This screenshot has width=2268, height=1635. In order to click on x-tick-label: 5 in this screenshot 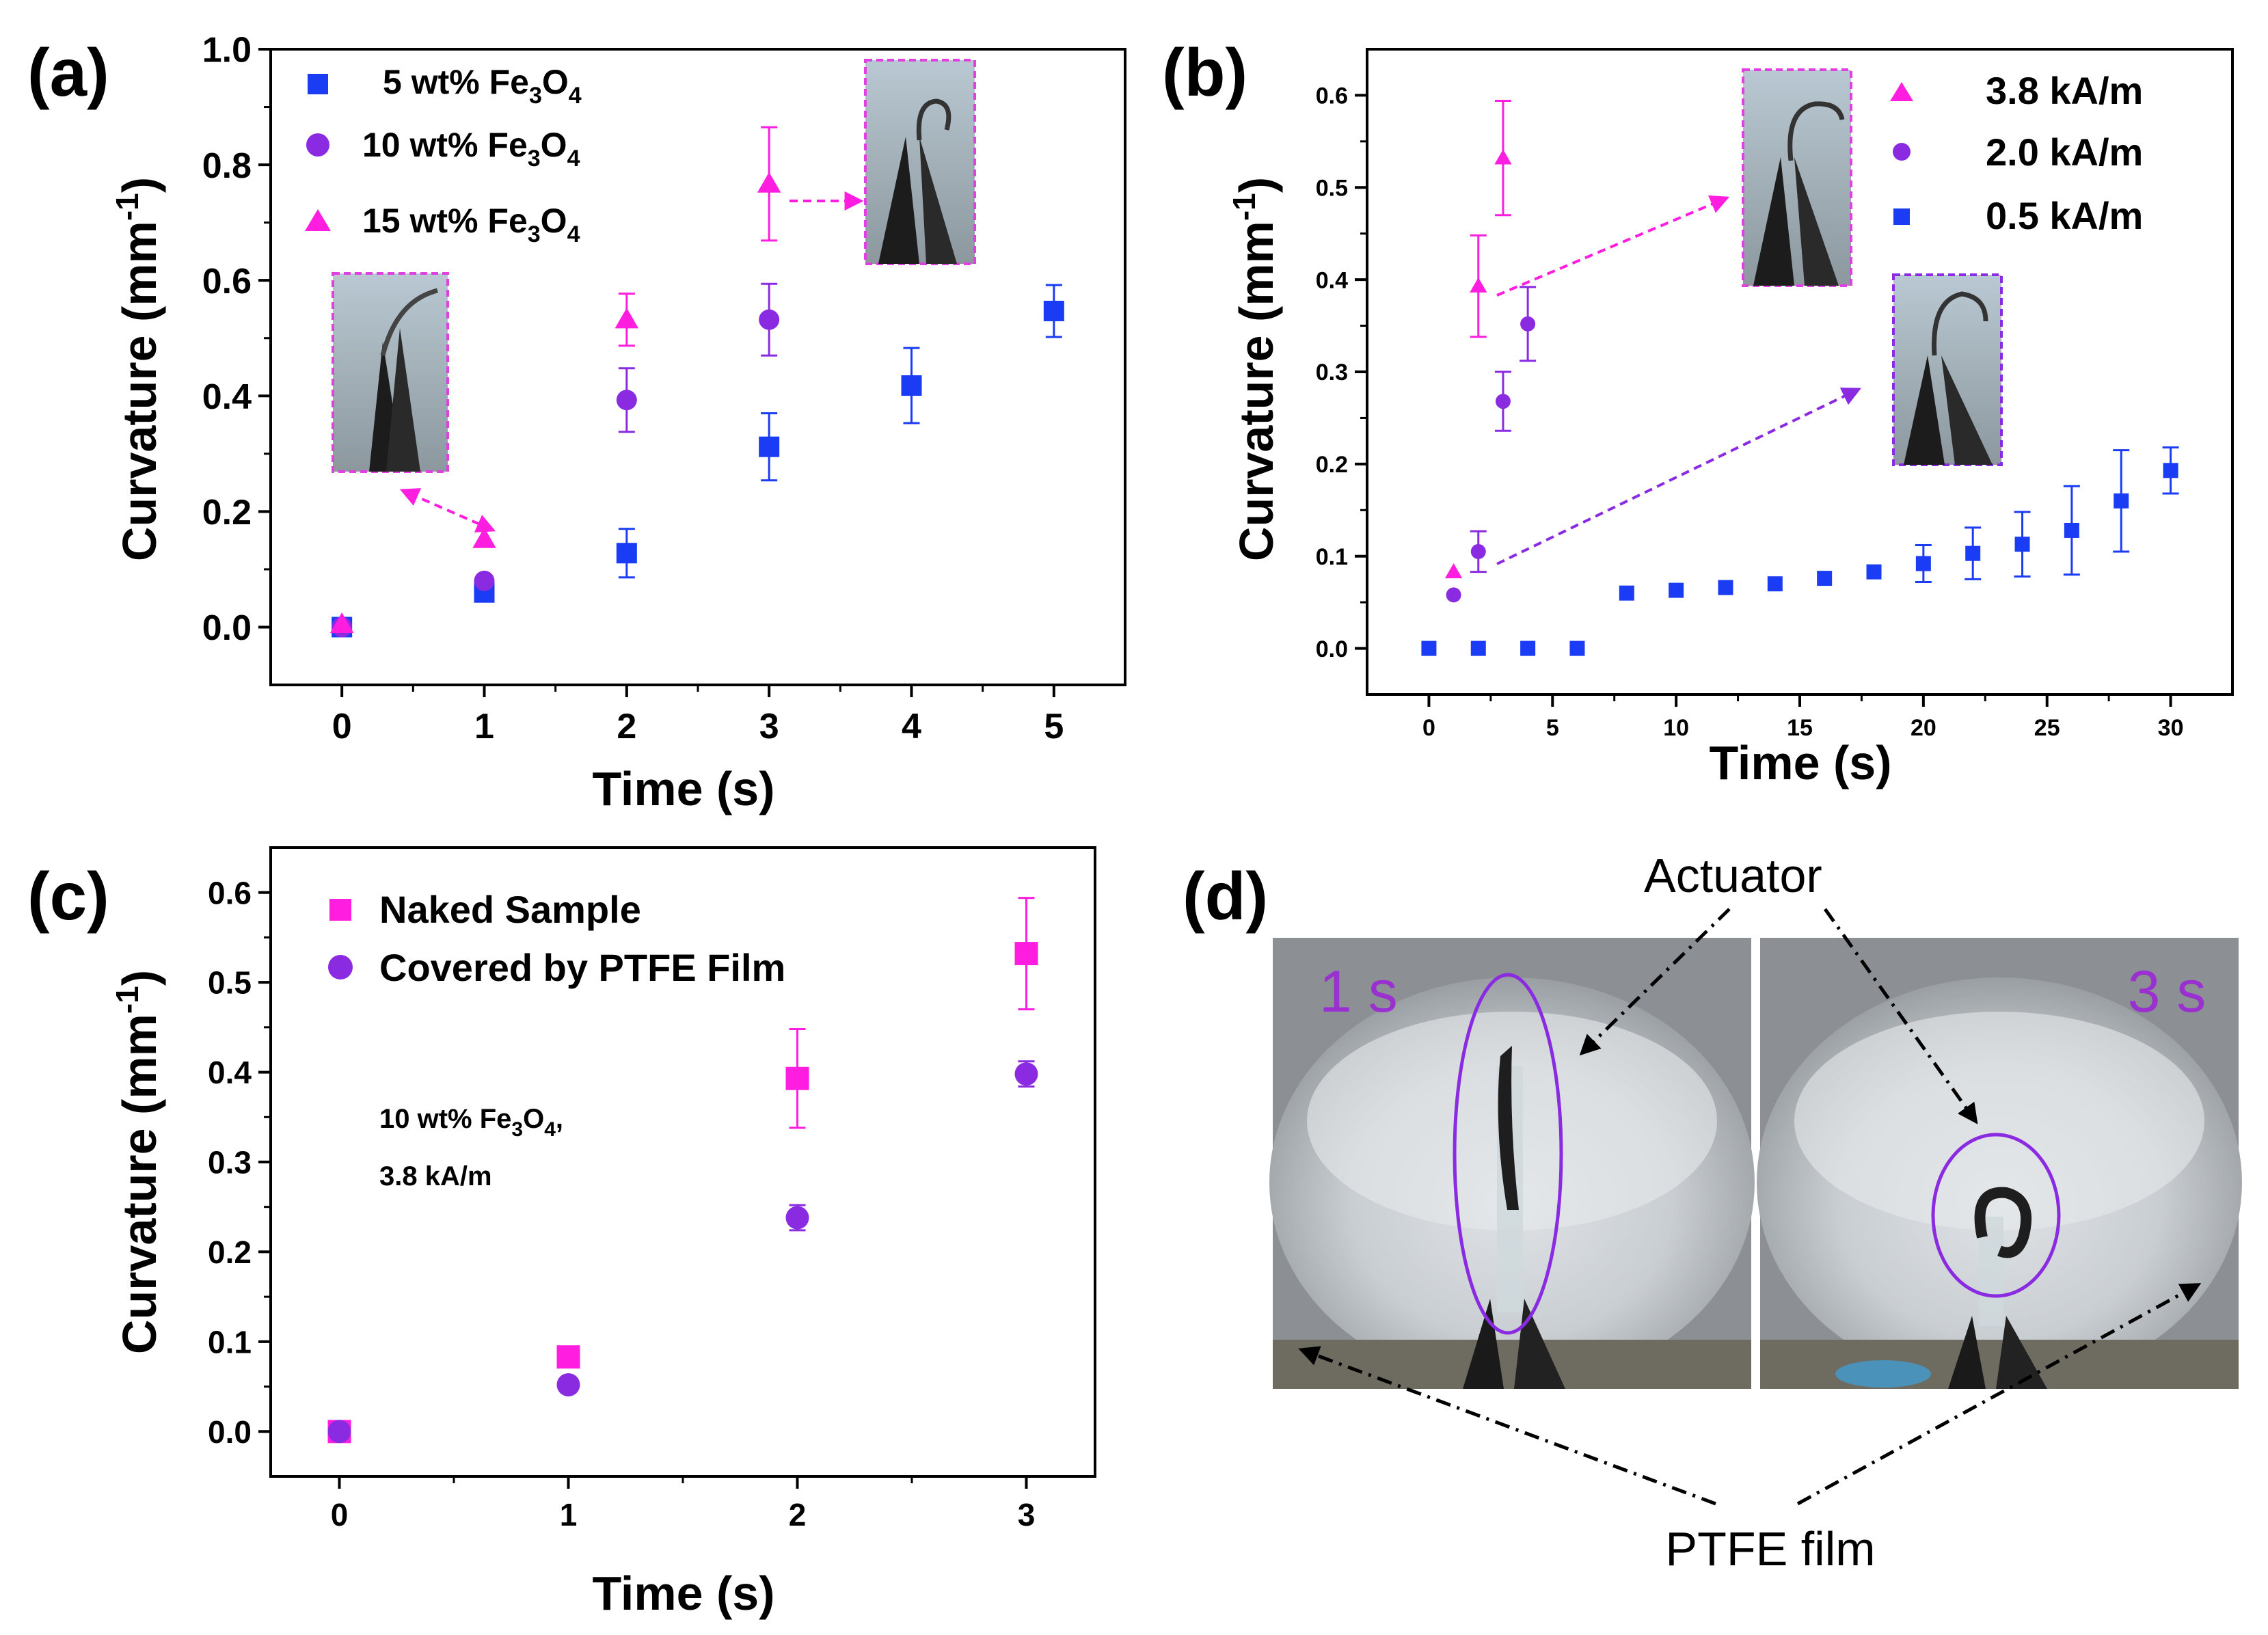, I will do `click(1054, 726)`.